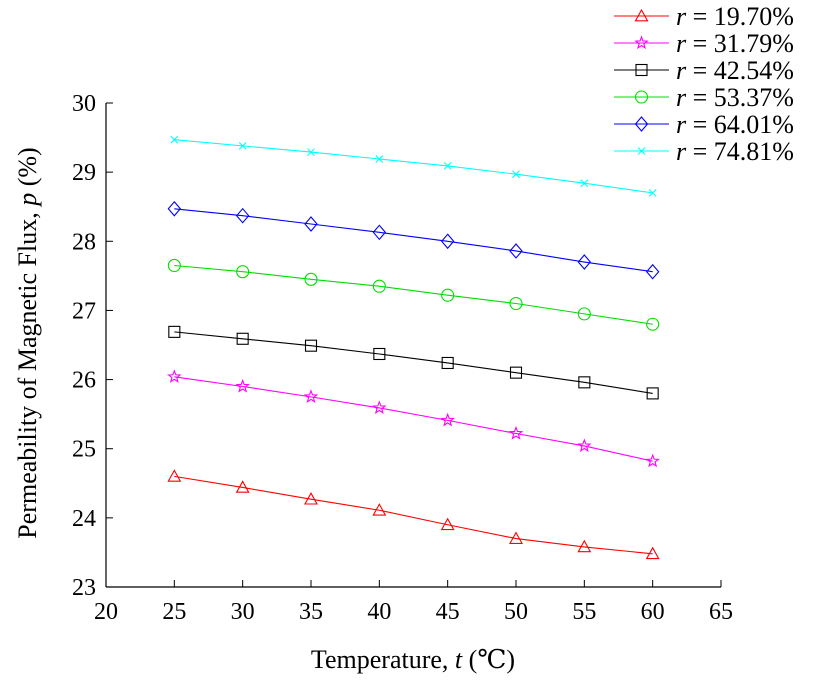  I want to click on legend-entry: r = 42.54%, so click(704, 70).